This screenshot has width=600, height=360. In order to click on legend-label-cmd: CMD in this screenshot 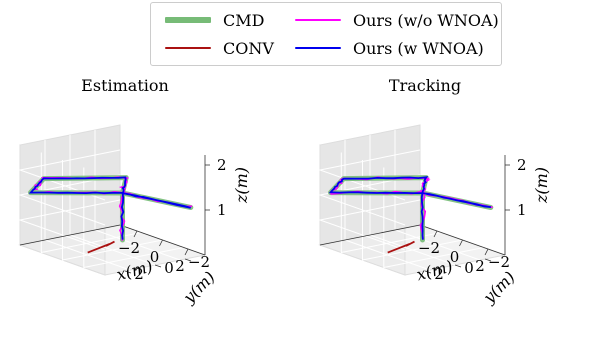, I will do `click(244, 20)`.